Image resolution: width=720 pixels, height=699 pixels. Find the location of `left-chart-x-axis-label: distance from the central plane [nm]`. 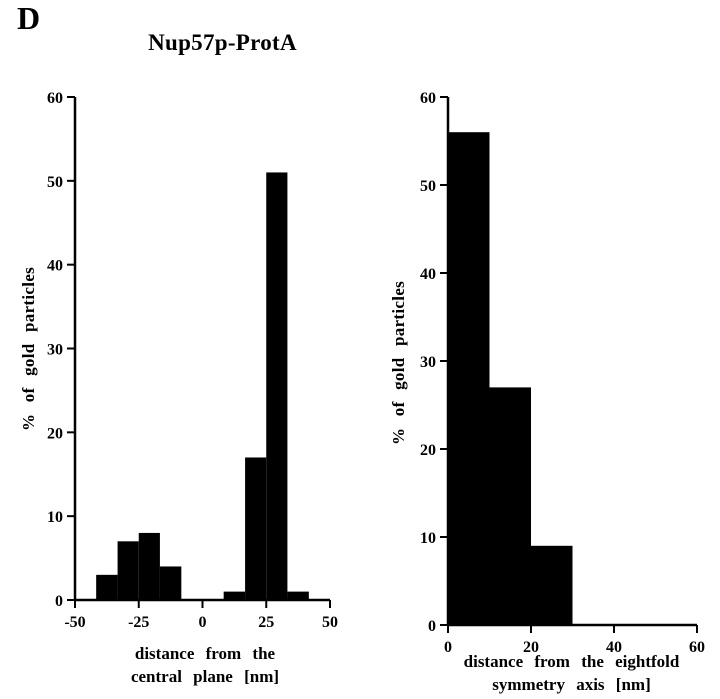

left-chart-x-axis-label: distance from the central plane [nm] is located at coordinates (205, 665).